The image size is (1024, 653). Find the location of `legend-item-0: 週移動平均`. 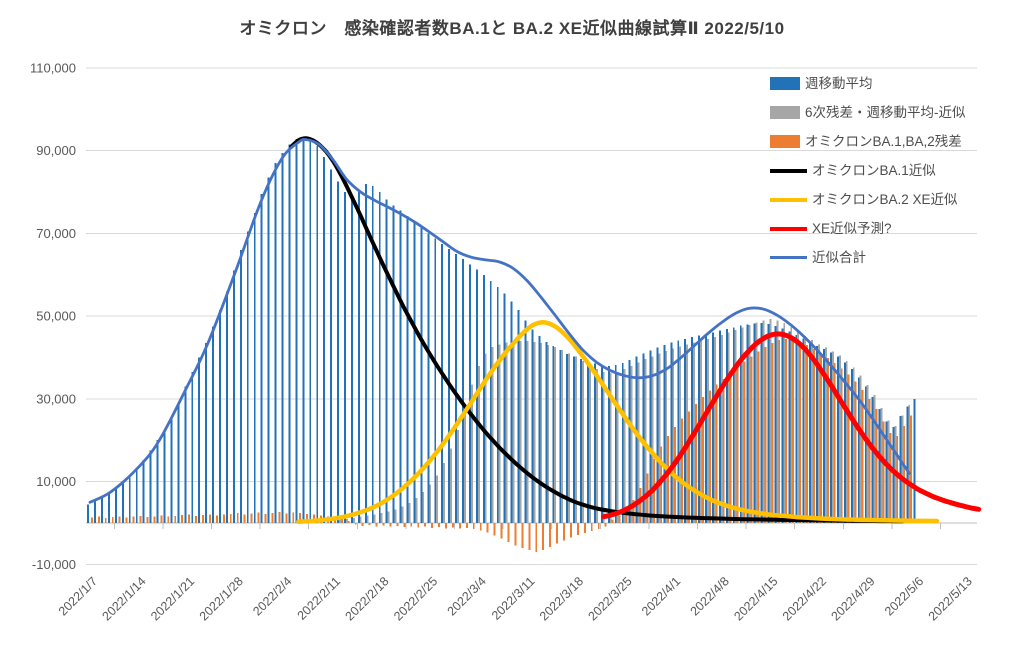

legend-item-0: 週移動平均 is located at coordinates (868, 83).